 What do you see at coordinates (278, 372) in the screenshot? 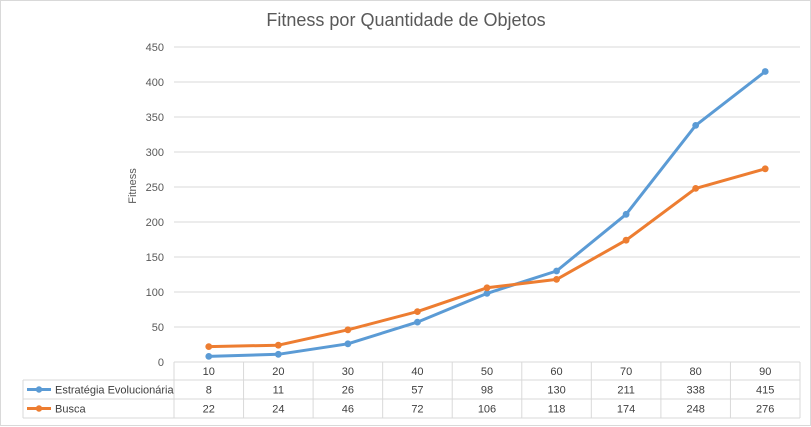
I see `x-category-label: 20` at bounding box center [278, 372].